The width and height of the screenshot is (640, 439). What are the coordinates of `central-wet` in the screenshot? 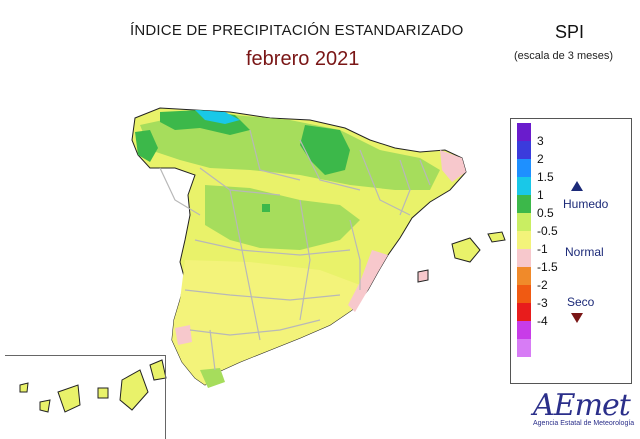 It's located at (282, 217).